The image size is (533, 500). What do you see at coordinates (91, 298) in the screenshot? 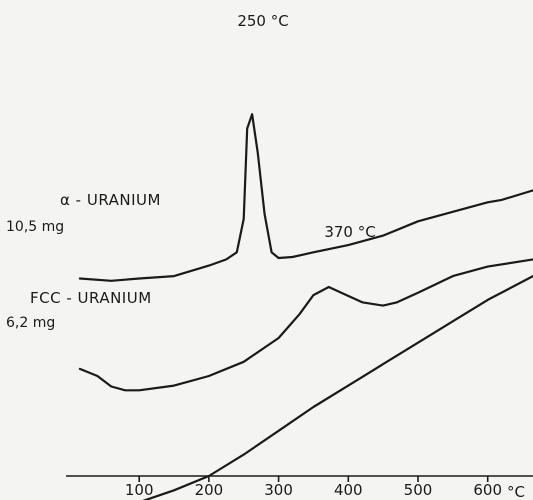
I see `series-label-fcc: FCC - URANIUM` at bounding box center [91, 298].